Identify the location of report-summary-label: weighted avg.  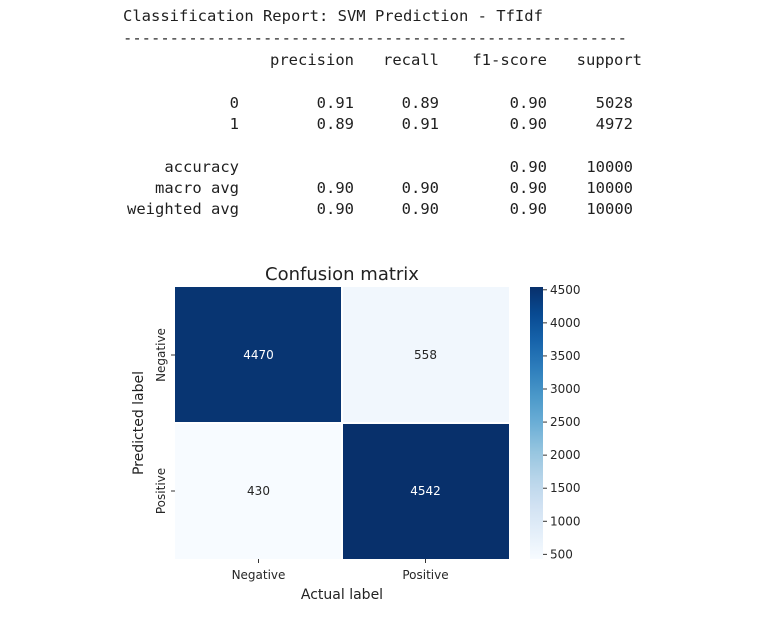
(183, 209).